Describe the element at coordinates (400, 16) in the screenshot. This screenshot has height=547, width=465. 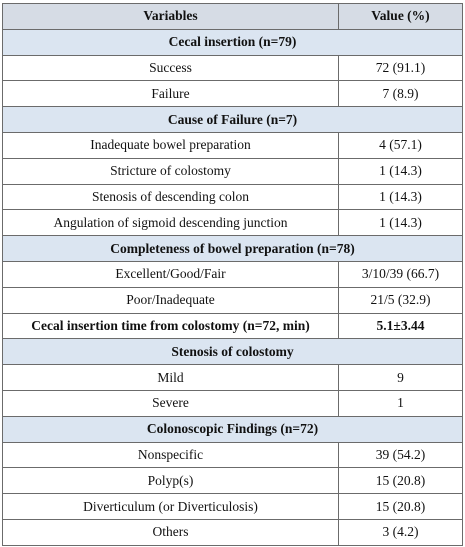
I see `header-cell: Value (%)` at that location.